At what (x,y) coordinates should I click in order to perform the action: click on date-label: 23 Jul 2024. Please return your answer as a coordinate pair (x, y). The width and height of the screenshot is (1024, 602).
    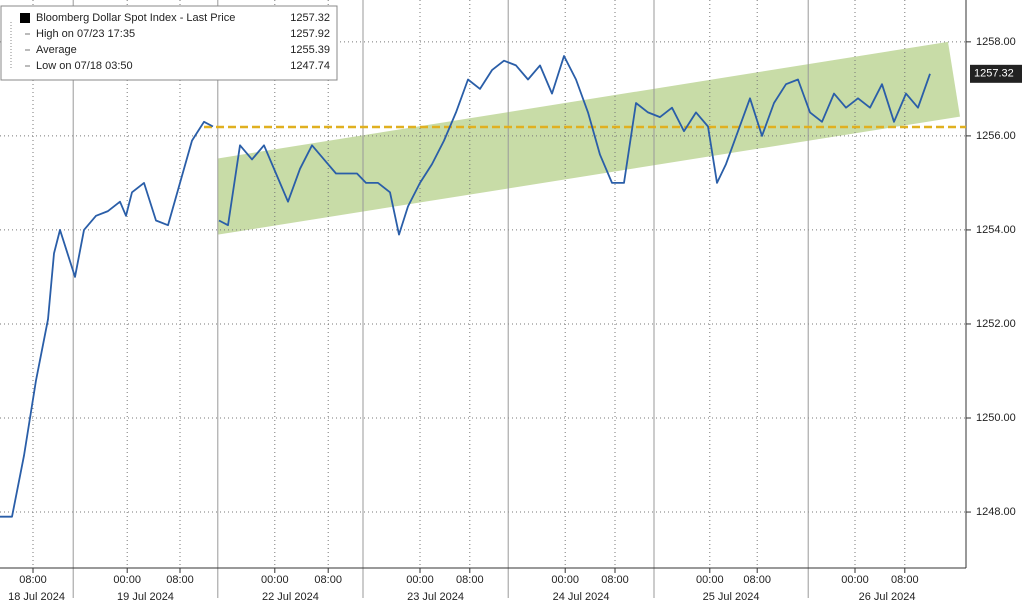
    Looking at the image, I should click on (435, 596).